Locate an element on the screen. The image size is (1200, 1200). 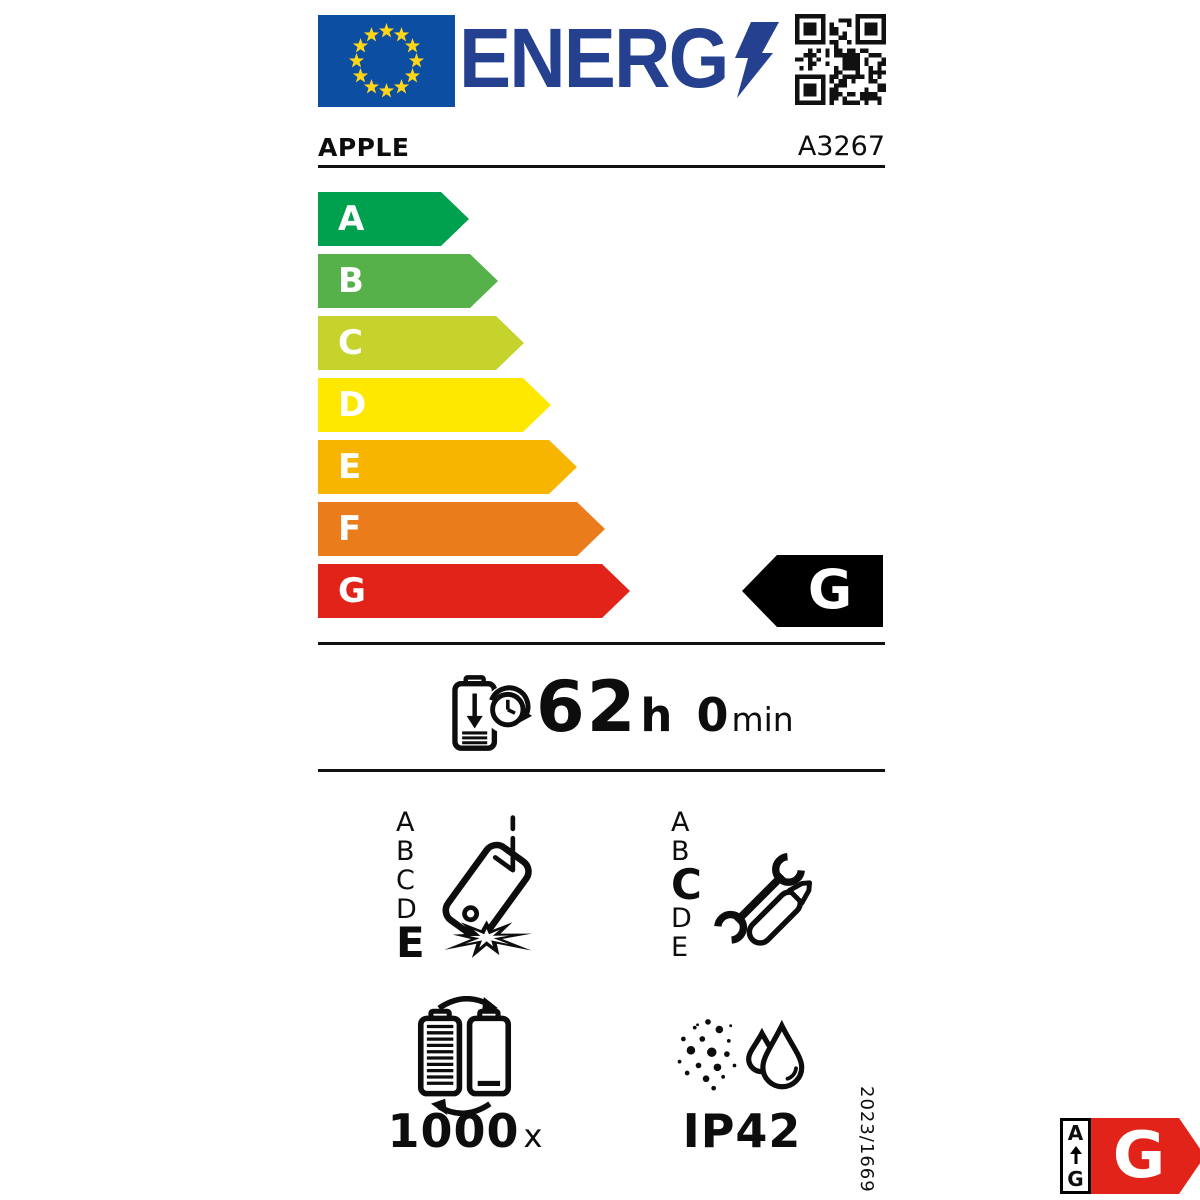
eu-flag-icon is located at coordinates (386, 61).